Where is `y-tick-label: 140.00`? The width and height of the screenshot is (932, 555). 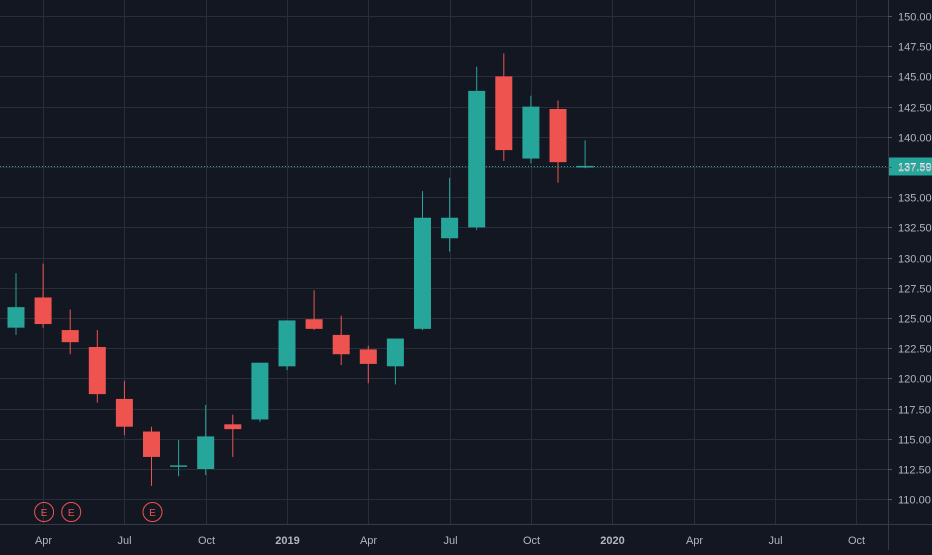 y-tick-label: 140.00 is located at coordinates (915, 139).